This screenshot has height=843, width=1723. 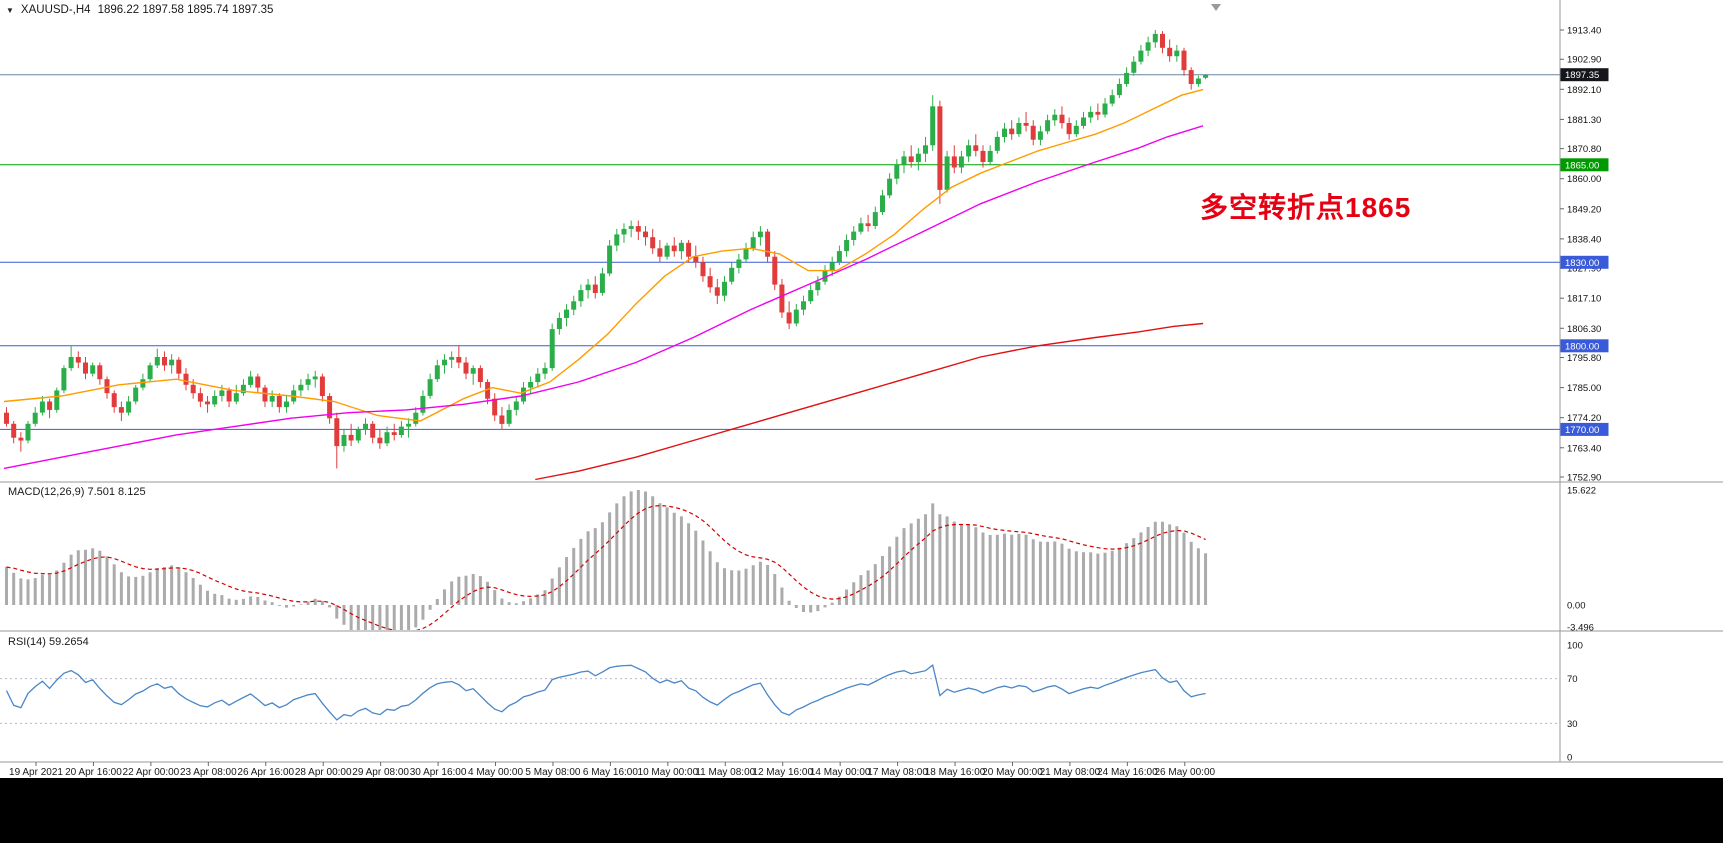 What do you see at coordinates (93, 772) in the screenshot?
I see `time-tick-label: 20 Apr 16:00` at bounding box center [93, 772].